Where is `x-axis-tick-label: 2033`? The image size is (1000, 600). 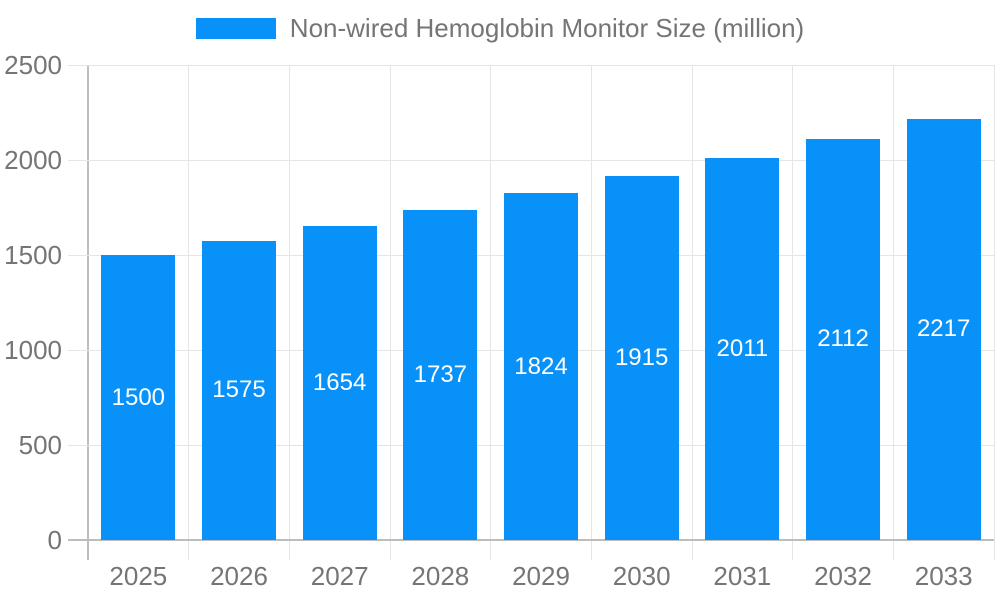 x-axis-tick-label: 2033 is located at coordinates (943, 576).